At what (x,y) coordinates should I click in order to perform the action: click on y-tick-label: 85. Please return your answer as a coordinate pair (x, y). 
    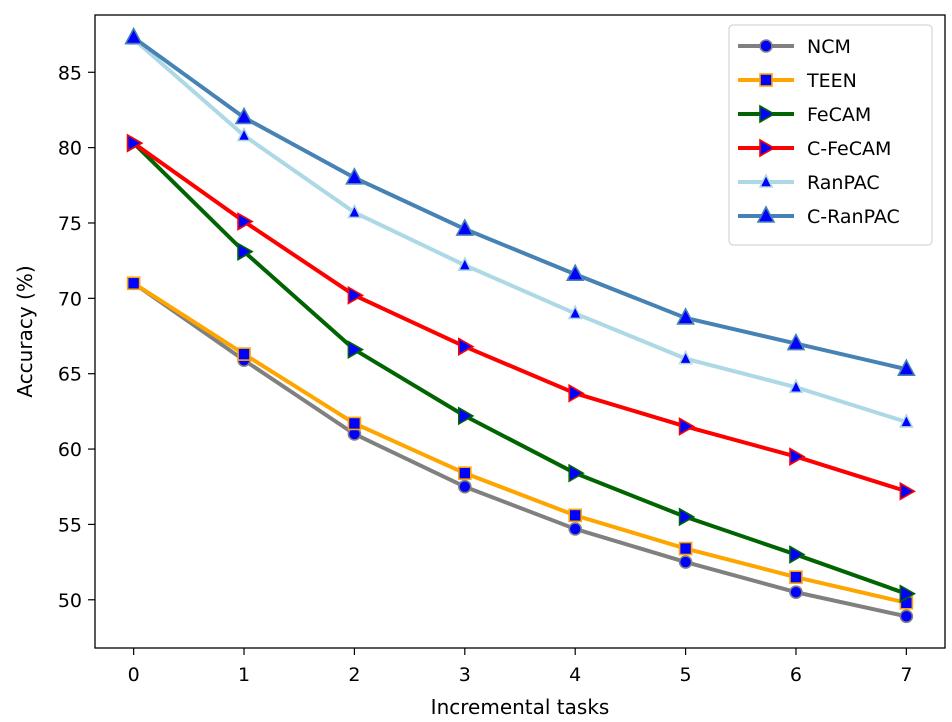
    Looking at the image, I should click on (70, 73).